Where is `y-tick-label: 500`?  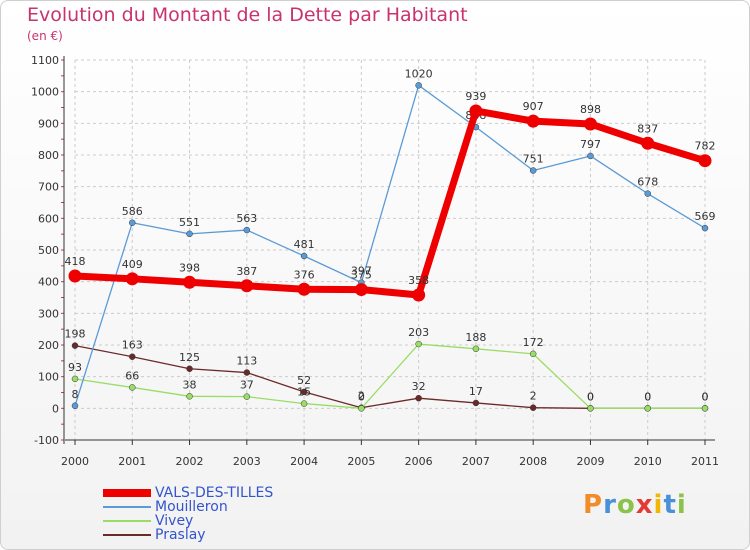
y-tick-label: 500 is located at coordinates (48, 250).